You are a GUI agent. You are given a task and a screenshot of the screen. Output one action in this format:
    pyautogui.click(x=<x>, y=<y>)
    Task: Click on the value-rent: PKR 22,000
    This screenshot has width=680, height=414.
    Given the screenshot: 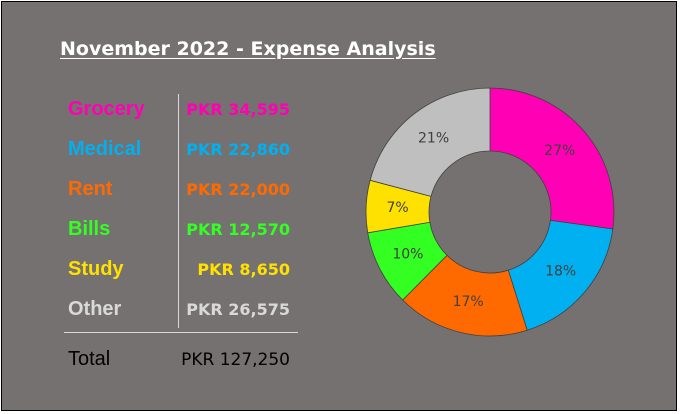 What is the action you would take?
    pyautogui.click(x=238, y=189)
    